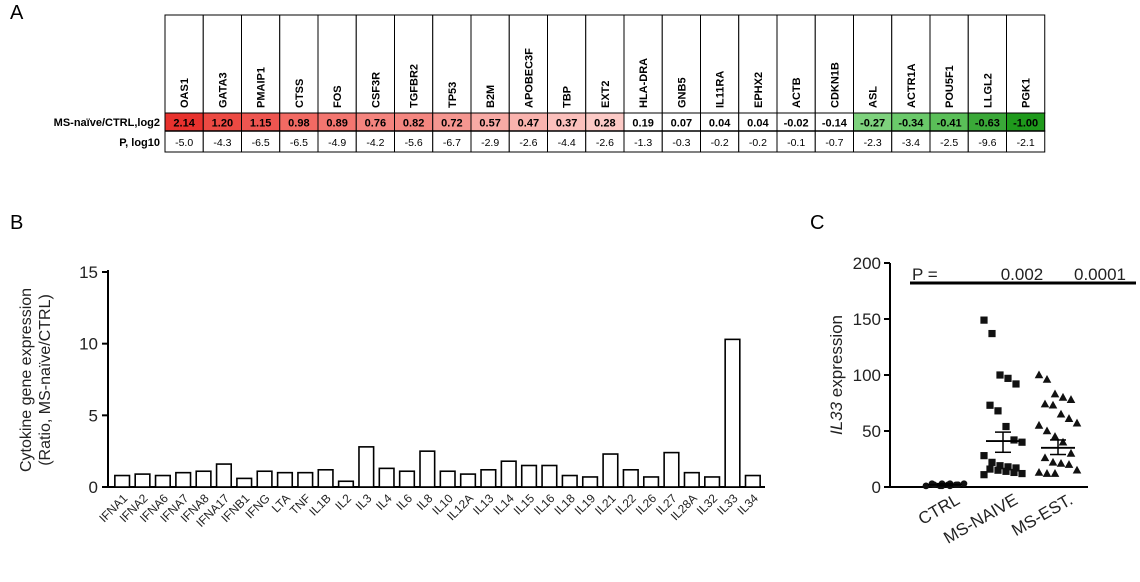  Describe the element at coordinates (568, 97) in the screenshot. I see `gene-name-label: TBP` at that location.